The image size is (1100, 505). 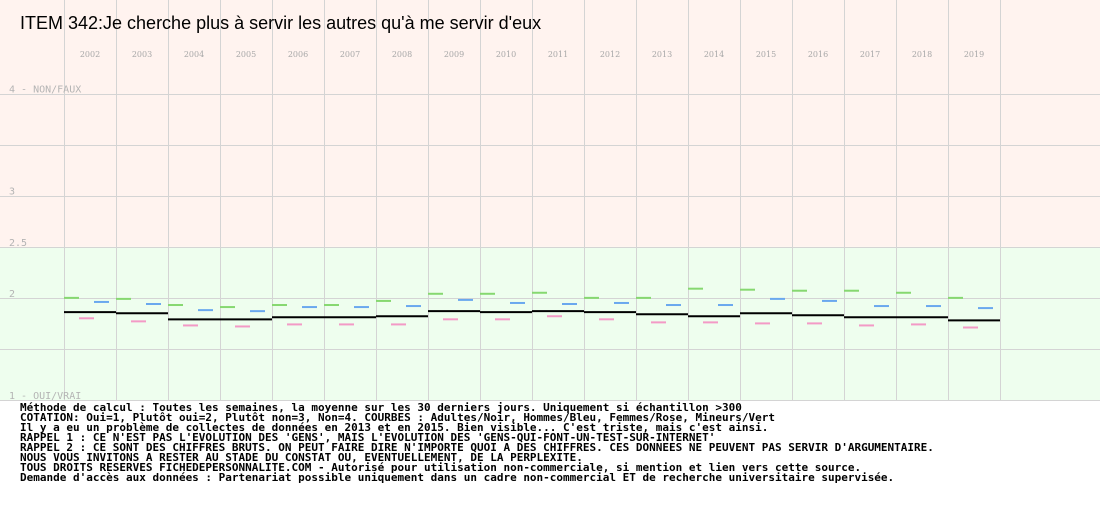 What do you see at coordinates (45, 396) in the screenshot?
I see `ylabel-1: 1 - OUI/VRAI` at bounding box center [45, 396].